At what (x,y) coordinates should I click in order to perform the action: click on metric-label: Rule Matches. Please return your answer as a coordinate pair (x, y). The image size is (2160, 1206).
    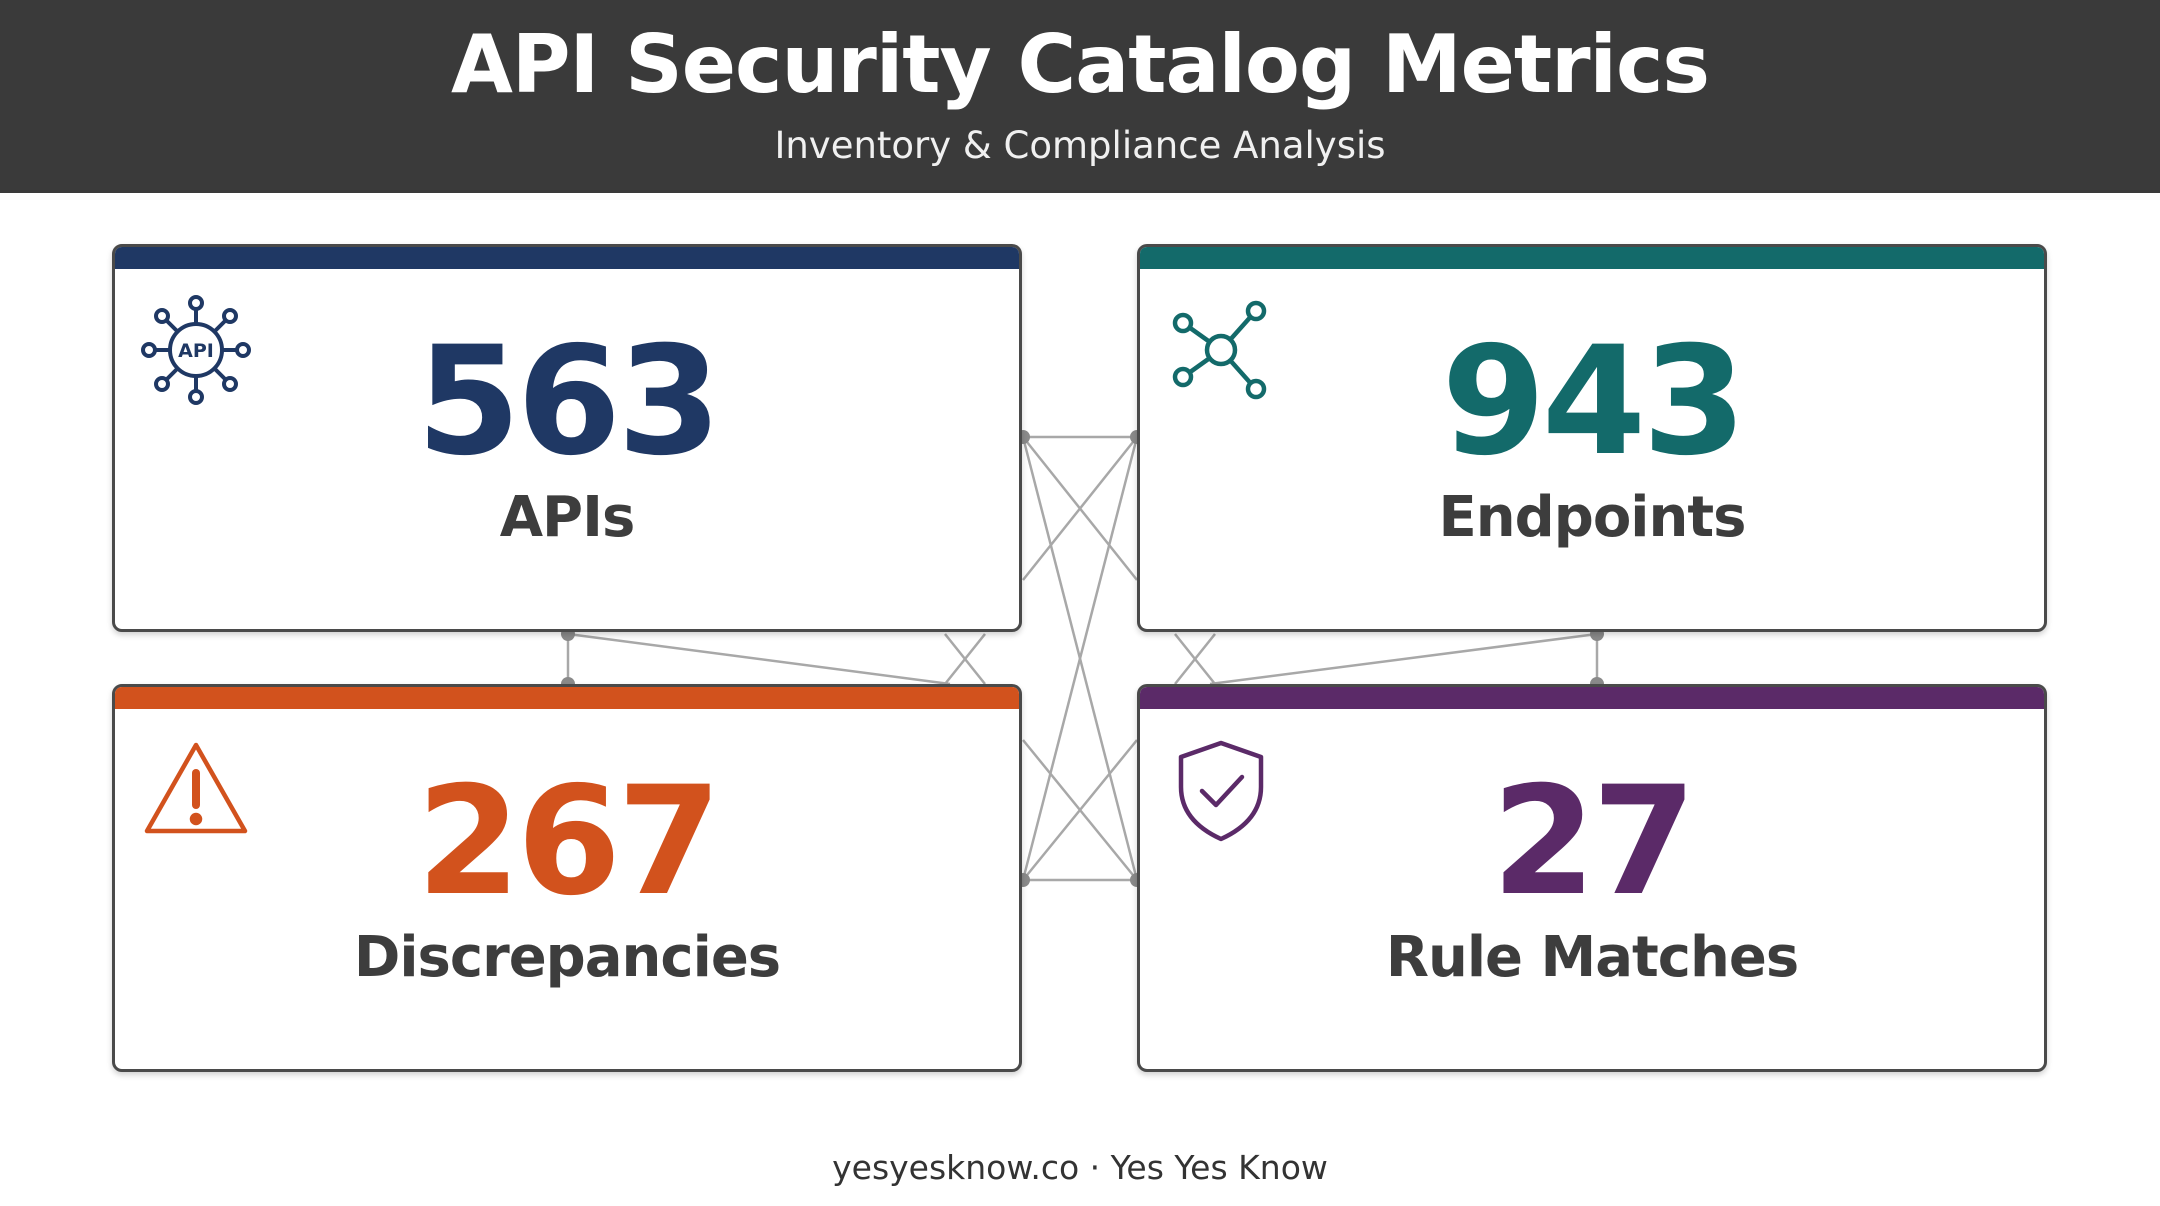
    Looking at the image, I should click on (1592, 957).